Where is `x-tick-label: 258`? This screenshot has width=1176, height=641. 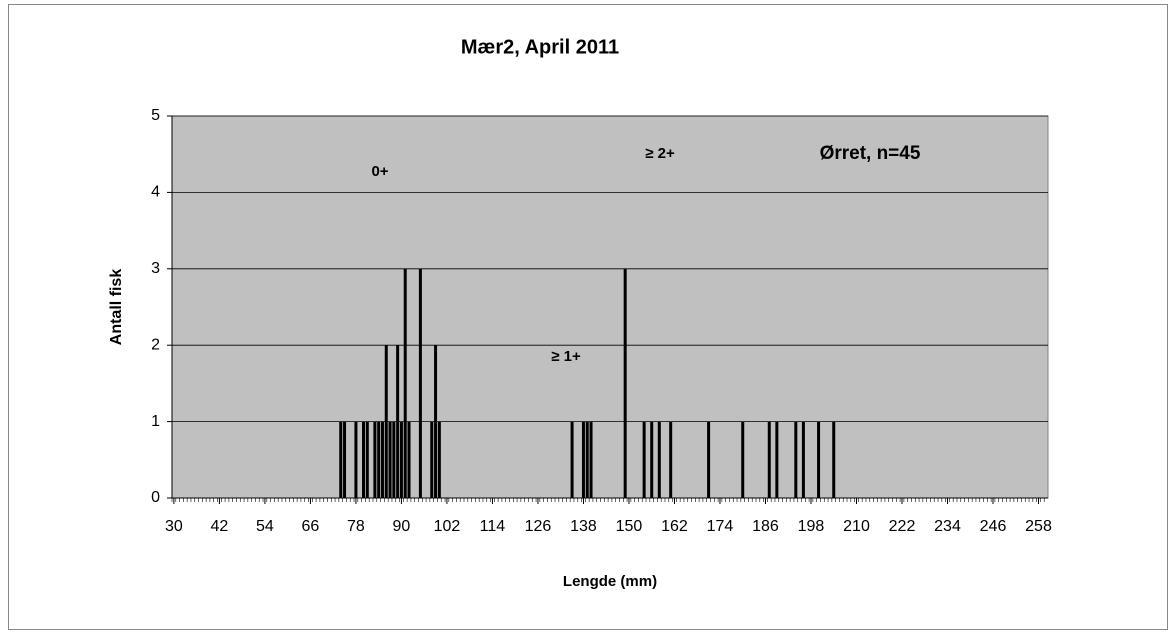
x-tick-label: 258 is located at coordinates (1038, 526).